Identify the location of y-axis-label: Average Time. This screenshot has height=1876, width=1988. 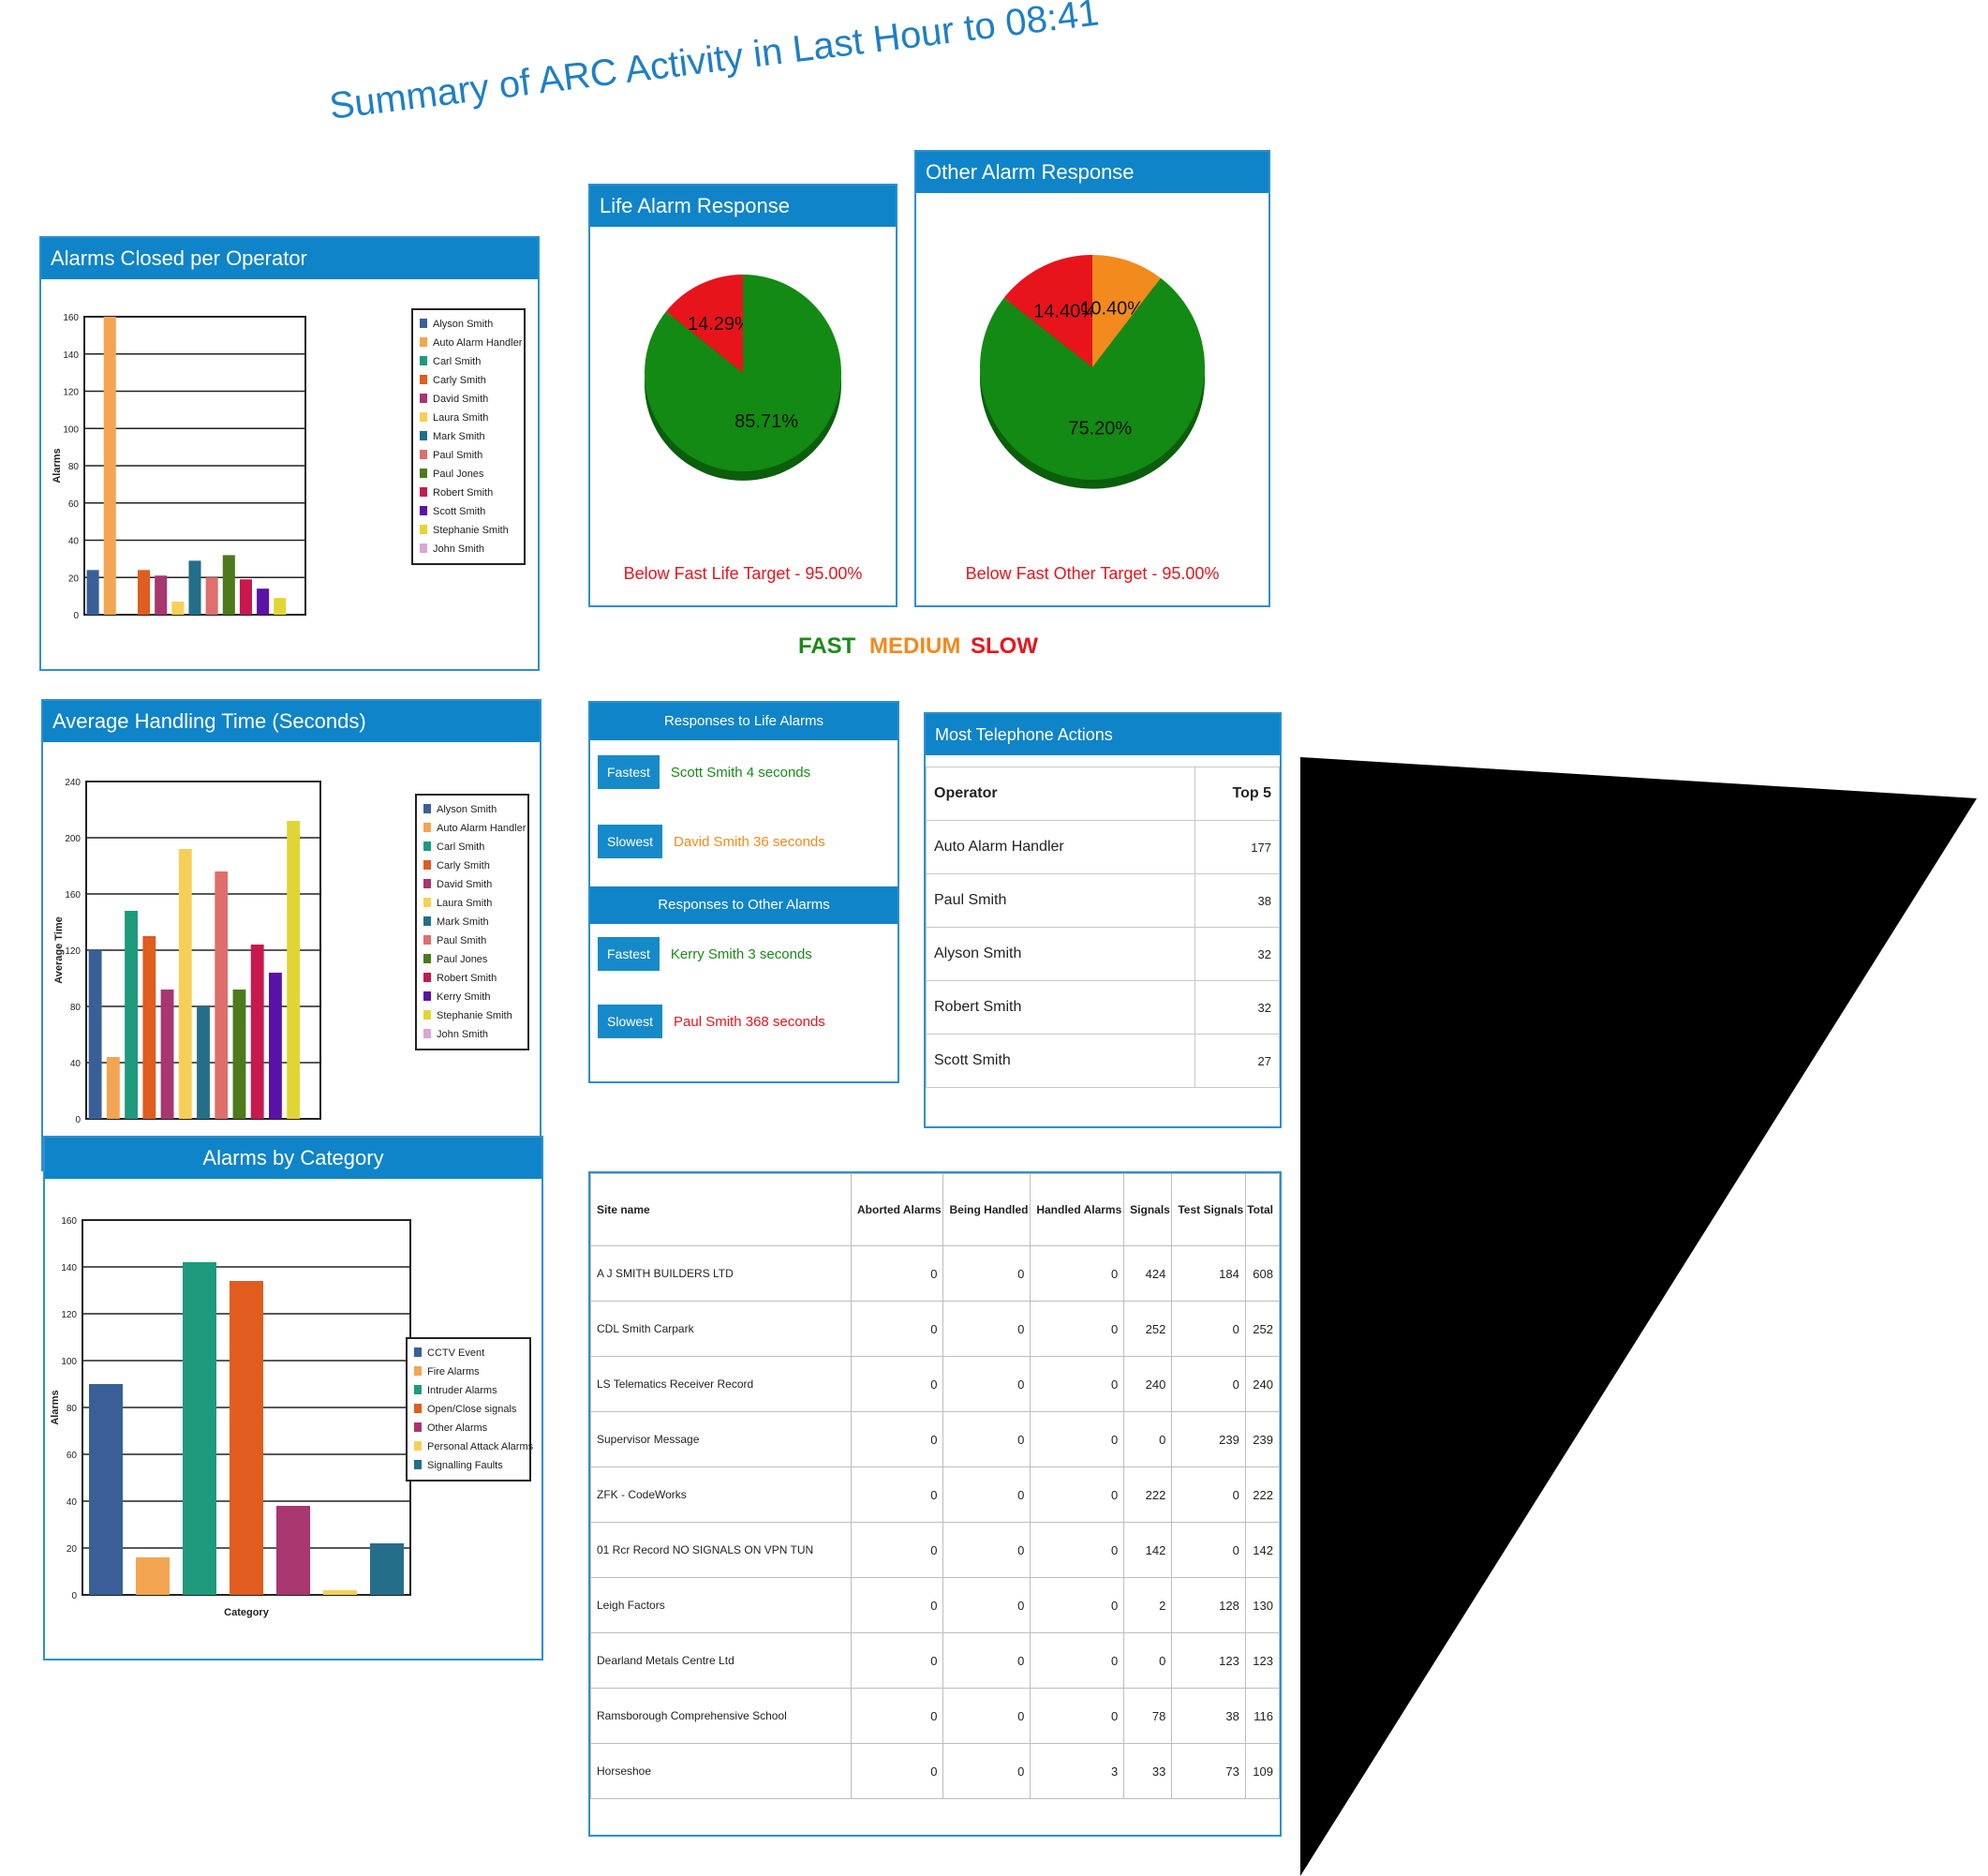
(59, 950).